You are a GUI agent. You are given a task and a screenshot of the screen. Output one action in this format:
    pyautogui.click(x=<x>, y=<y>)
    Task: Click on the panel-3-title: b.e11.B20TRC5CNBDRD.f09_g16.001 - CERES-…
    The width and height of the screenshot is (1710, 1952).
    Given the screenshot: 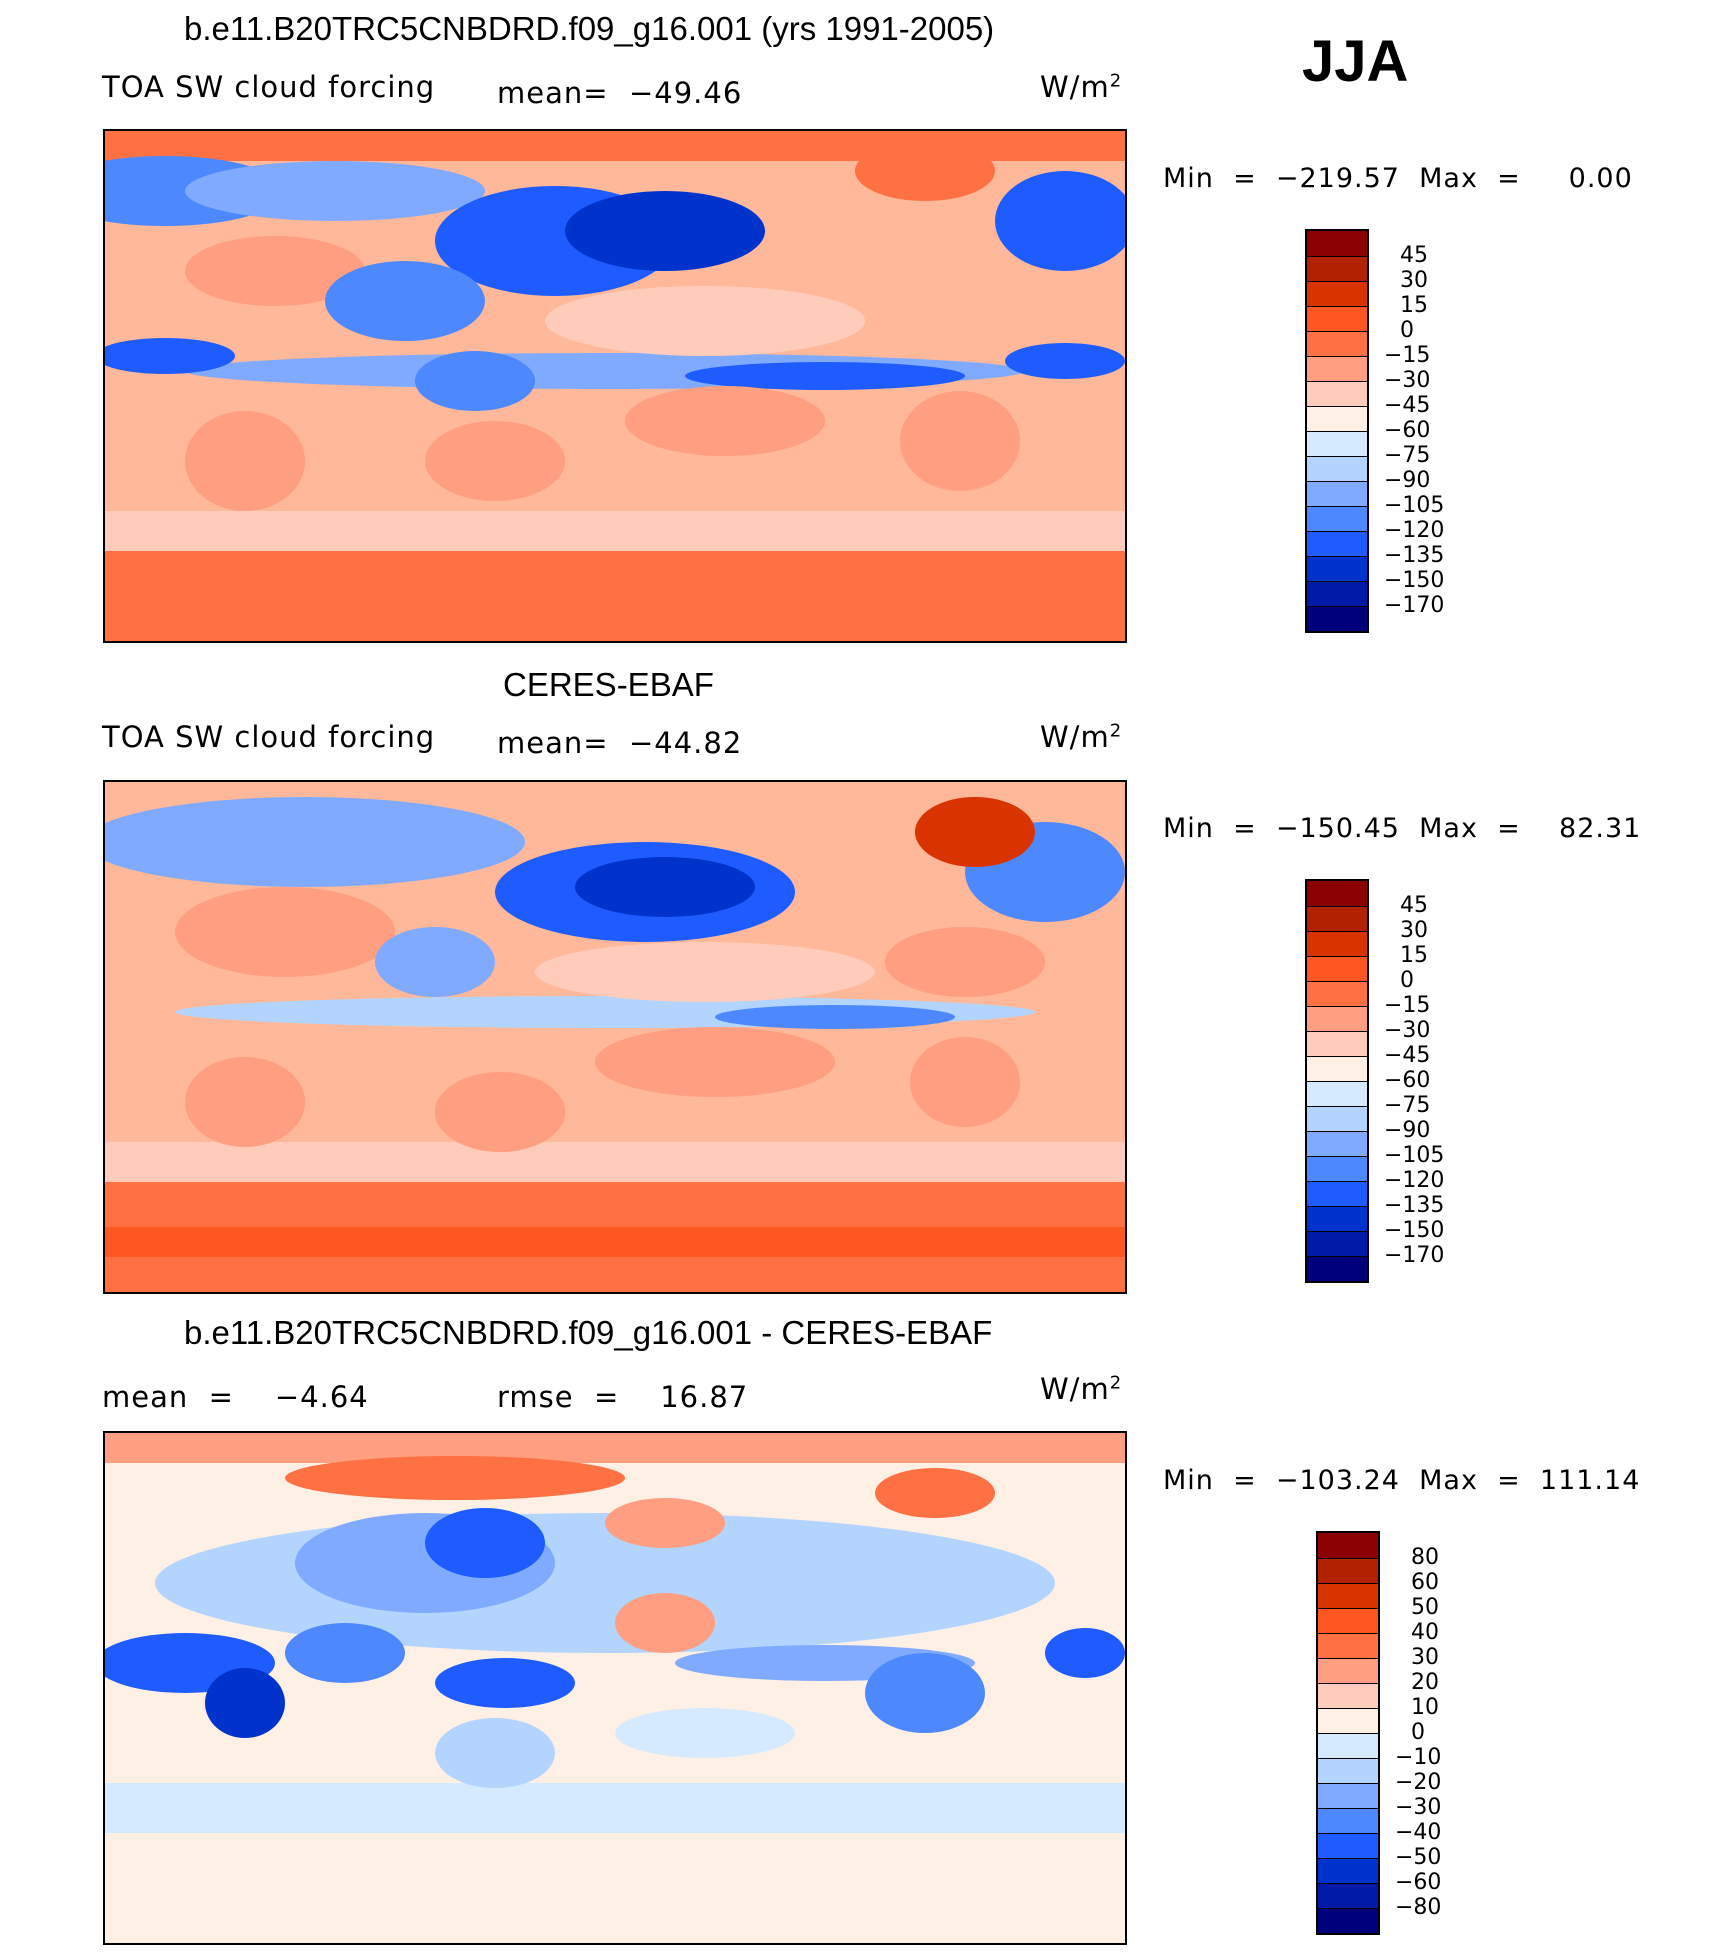 What is the action you would take?
    pyautogui.click(x=588, y=1332)
    